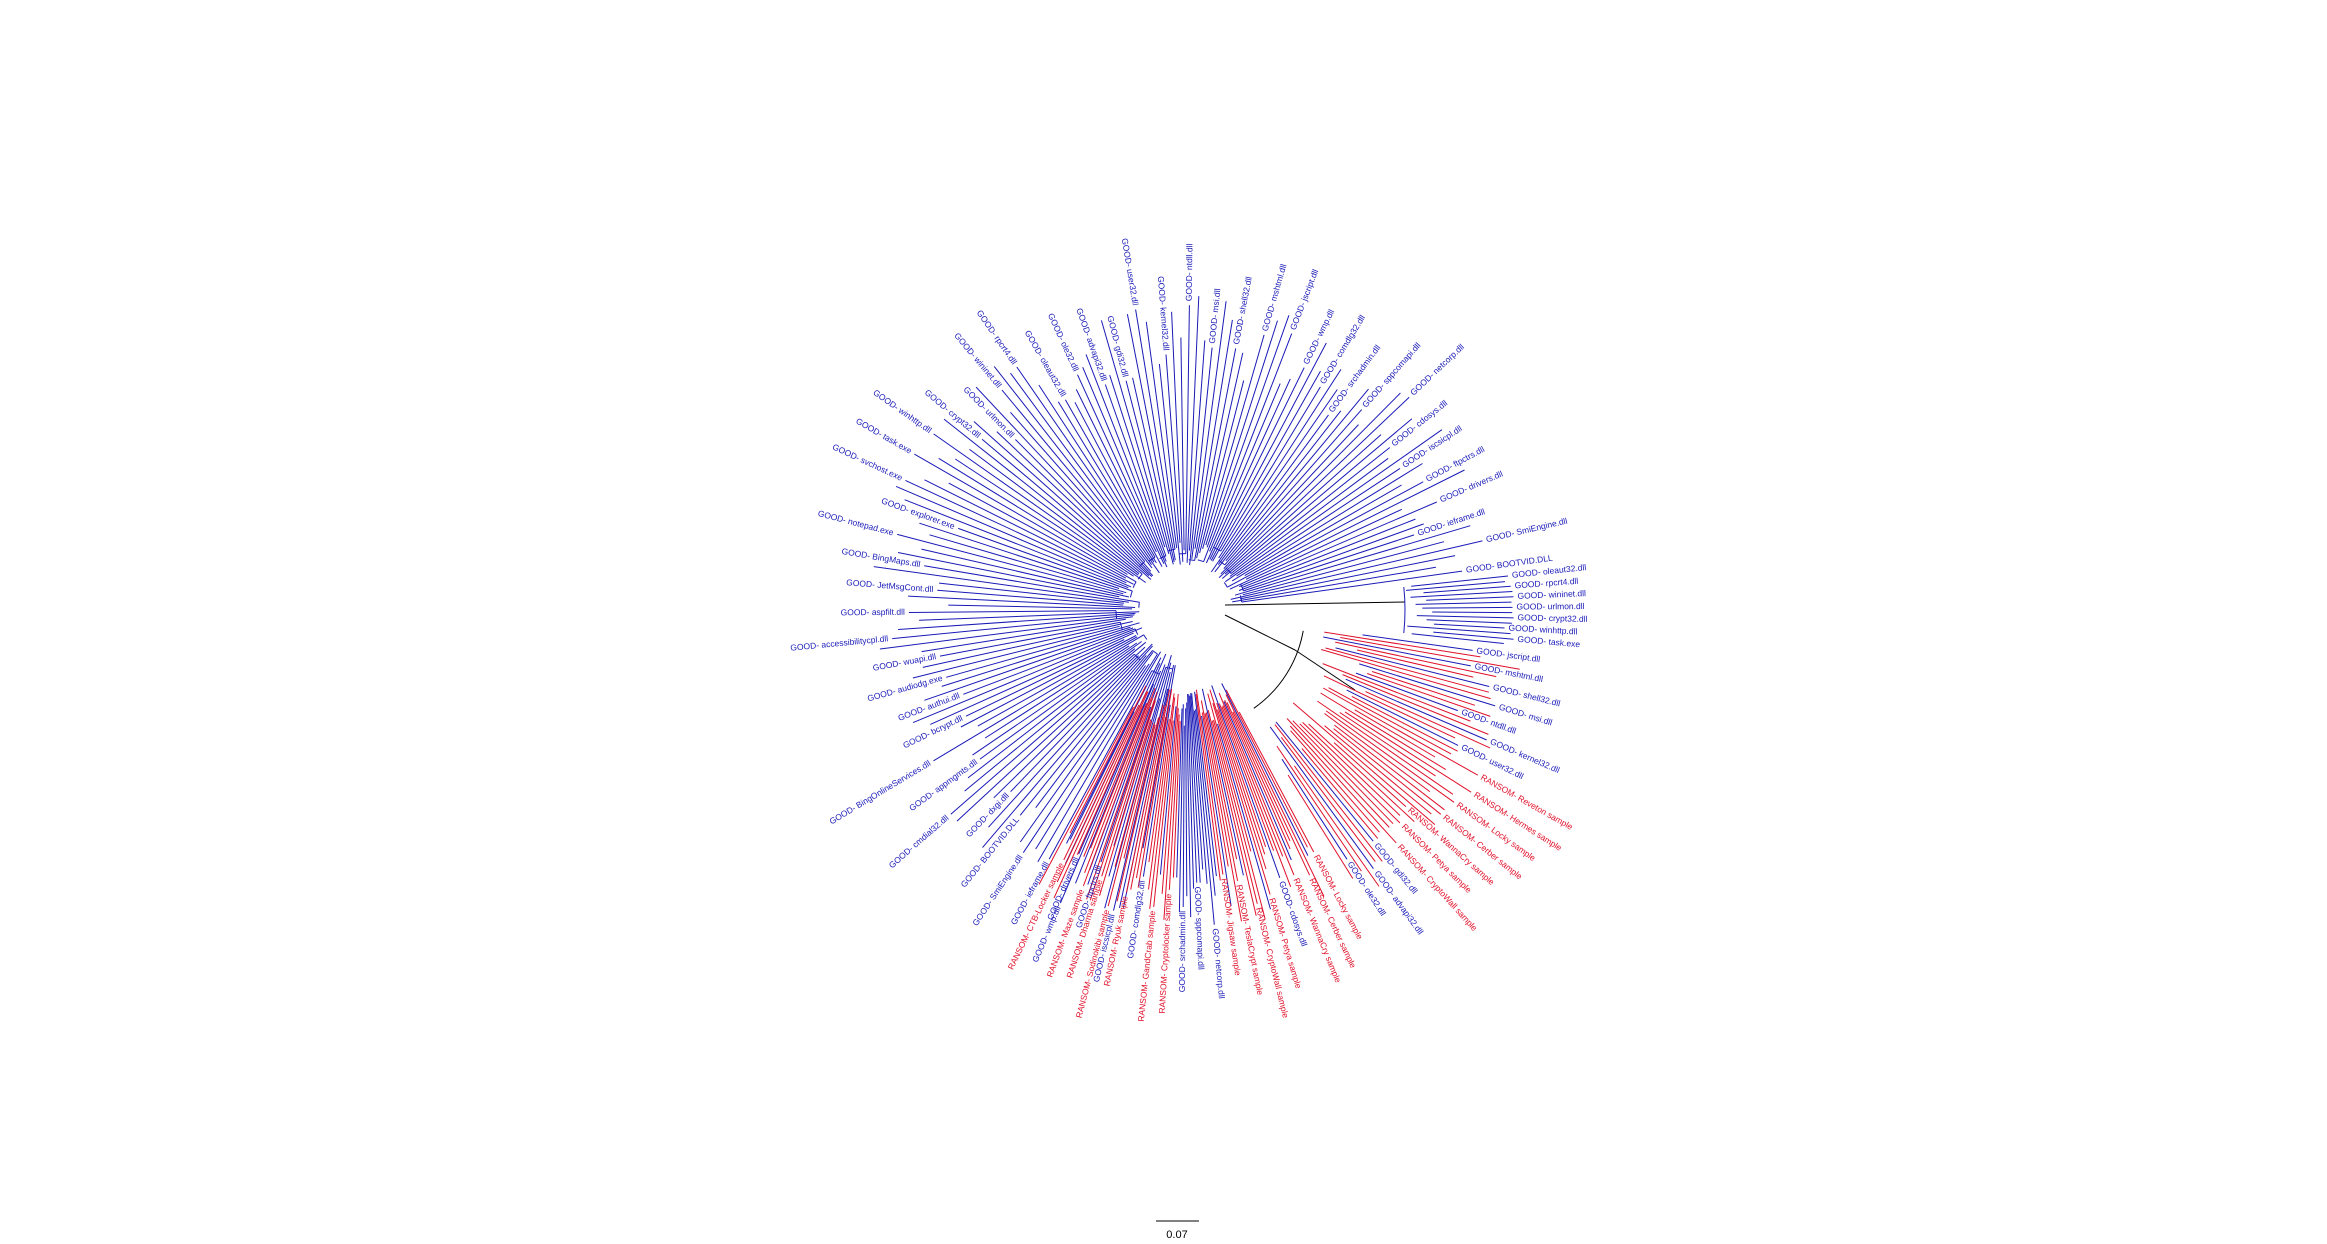 The image size is (2327, 1244). I want to click on good-leaf-label: GOOD- shell32.dll, so click(1242, 311).